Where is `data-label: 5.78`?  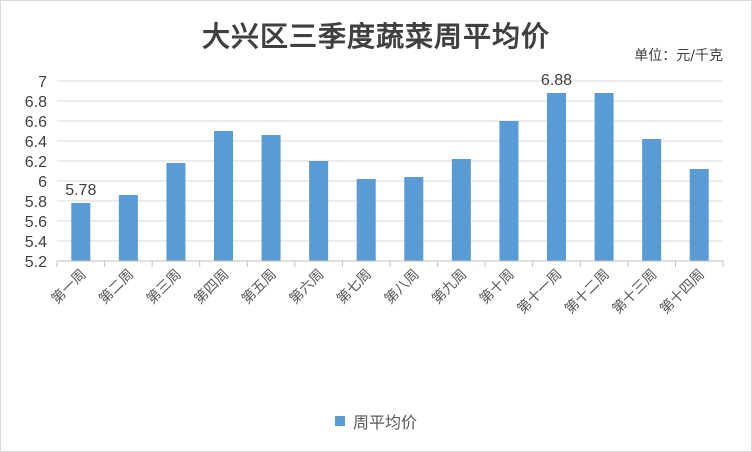
data-label: 5.78 is located at coordinates (80, 190).